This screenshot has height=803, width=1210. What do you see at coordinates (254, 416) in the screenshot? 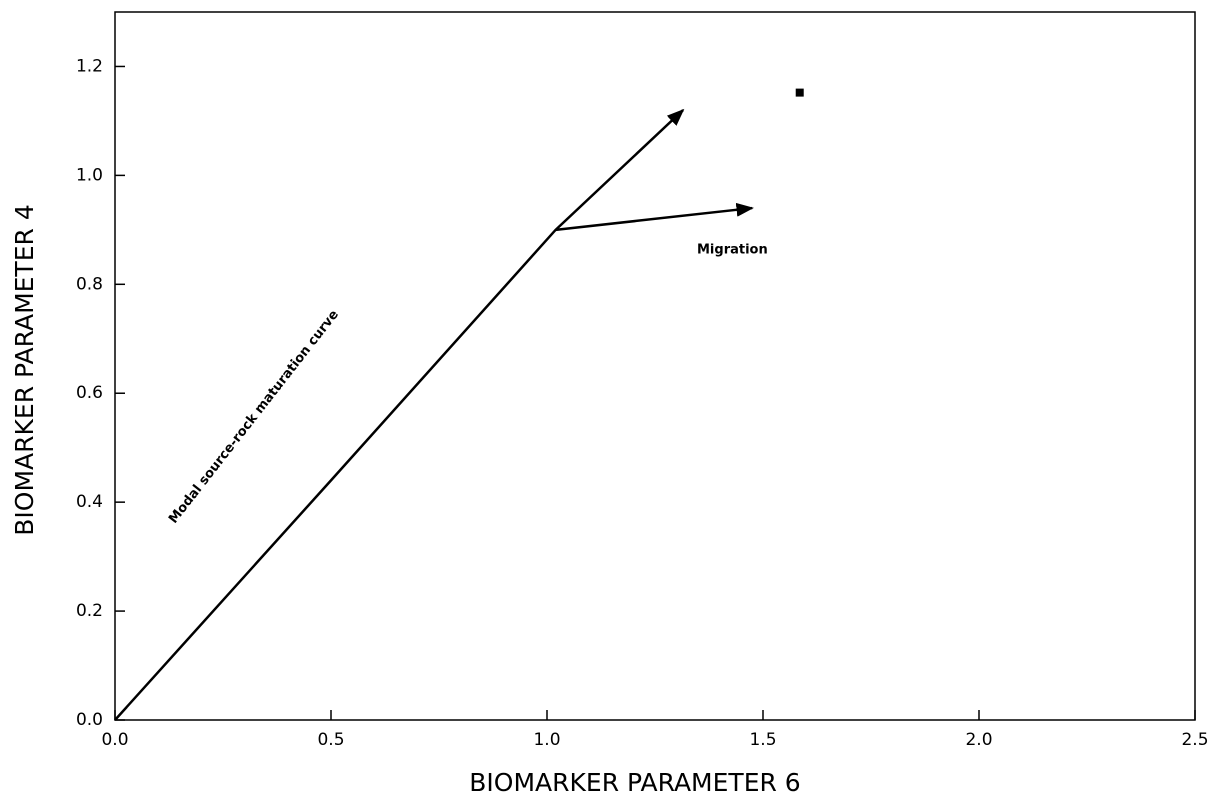
I see `annotation: Modal source-rock maturation curve` at bounding box center [254, 416].